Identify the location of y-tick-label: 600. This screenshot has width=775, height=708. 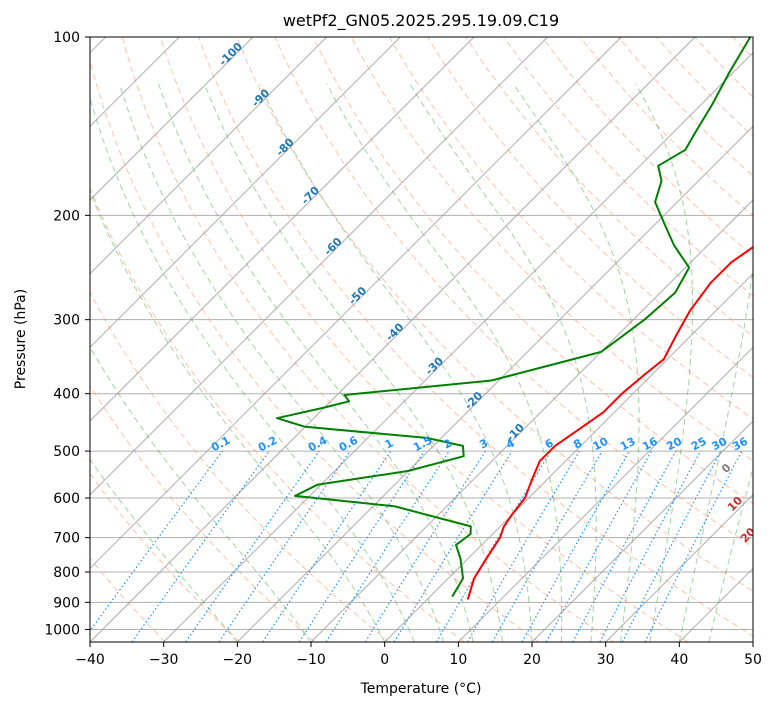
(66, 499).